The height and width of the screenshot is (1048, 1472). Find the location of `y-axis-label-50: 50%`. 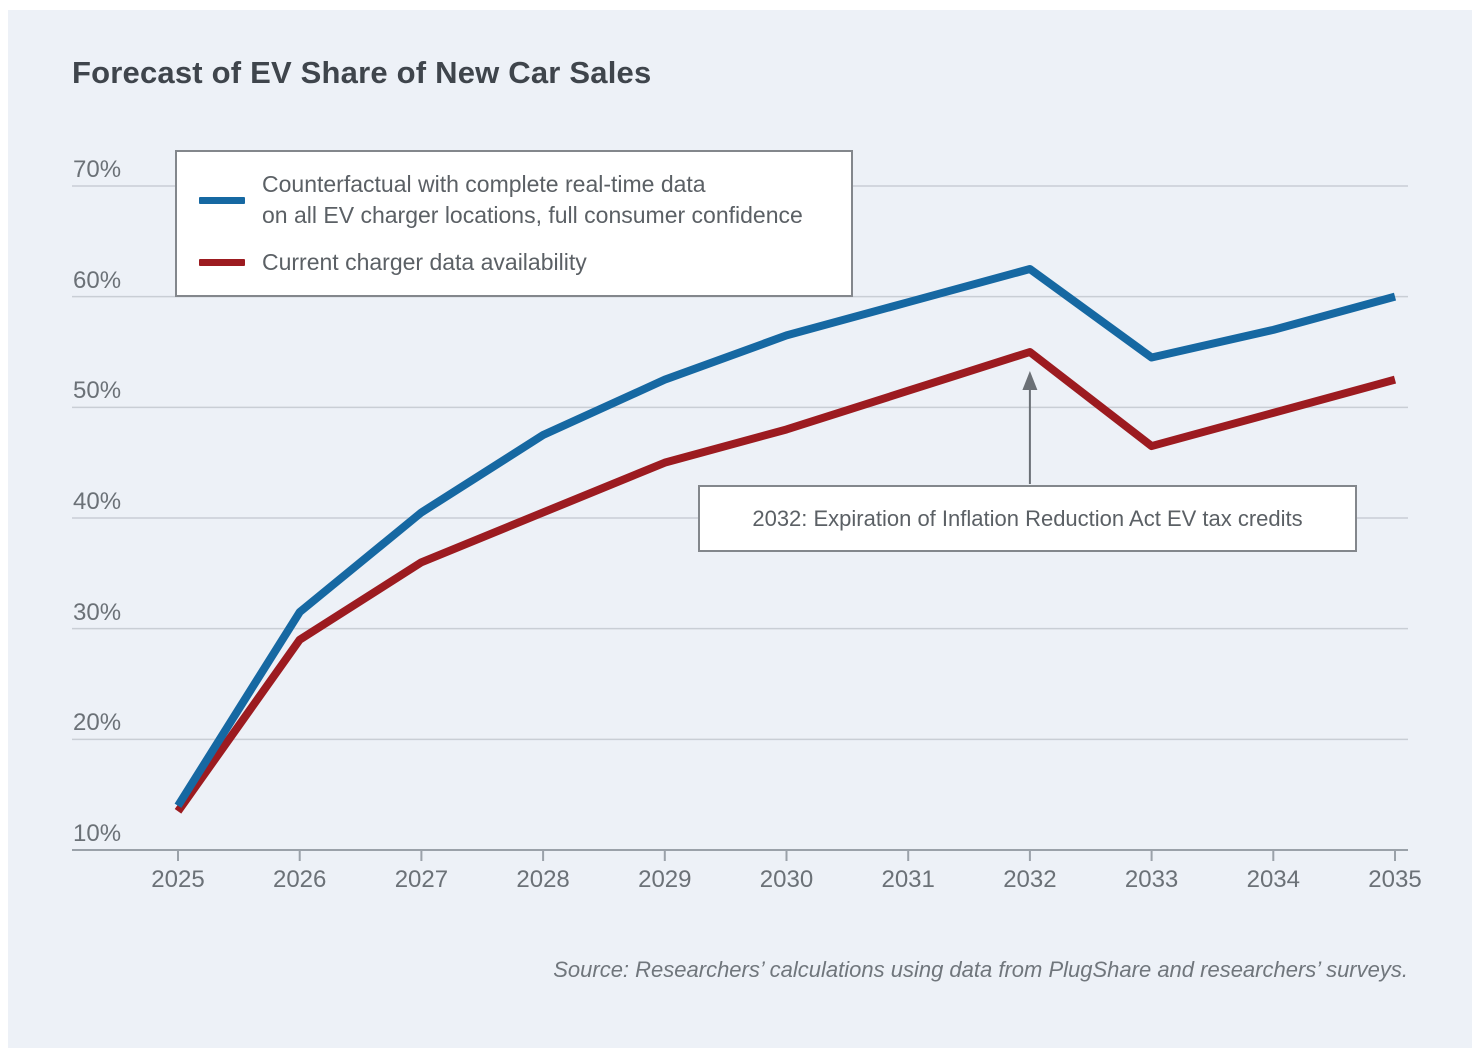

y-axis-label-50: 50% is located at coordinates (97, 391).